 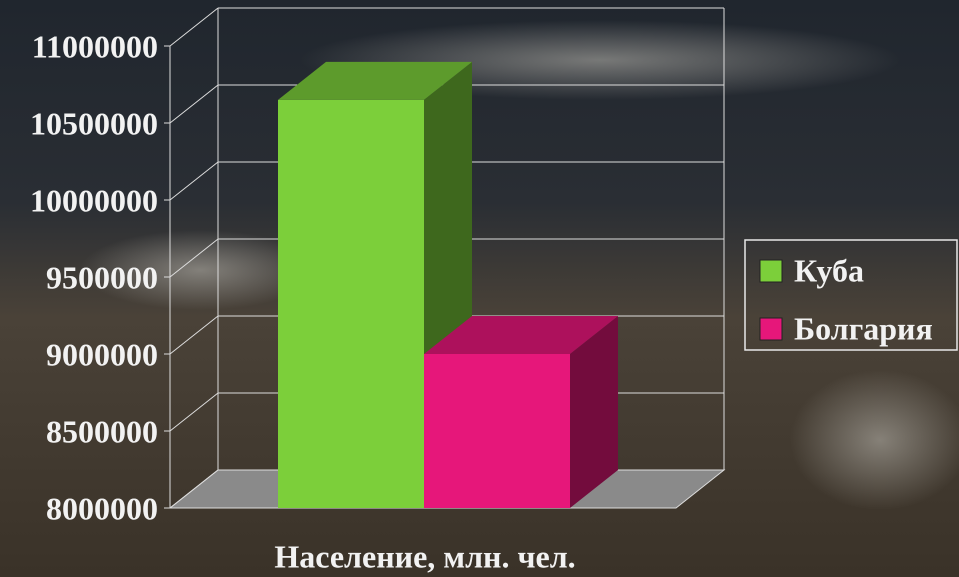 I want to click on x-axis-label: Население, млн. чел., so click(x=424, y=556).